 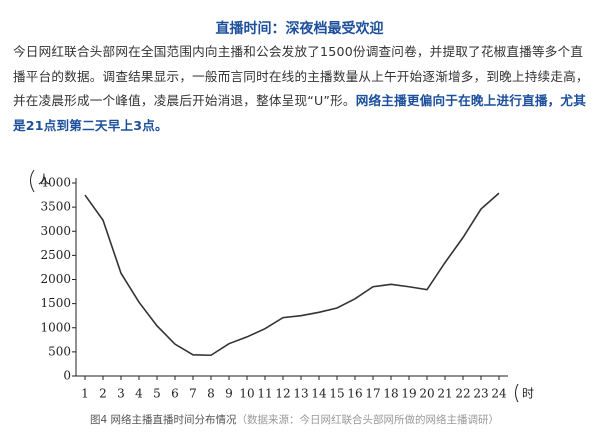 What do you see at coordinates (157, 394) in the screenshot?
I see `x-tick-label: 5` at bounding box center [157, 394].